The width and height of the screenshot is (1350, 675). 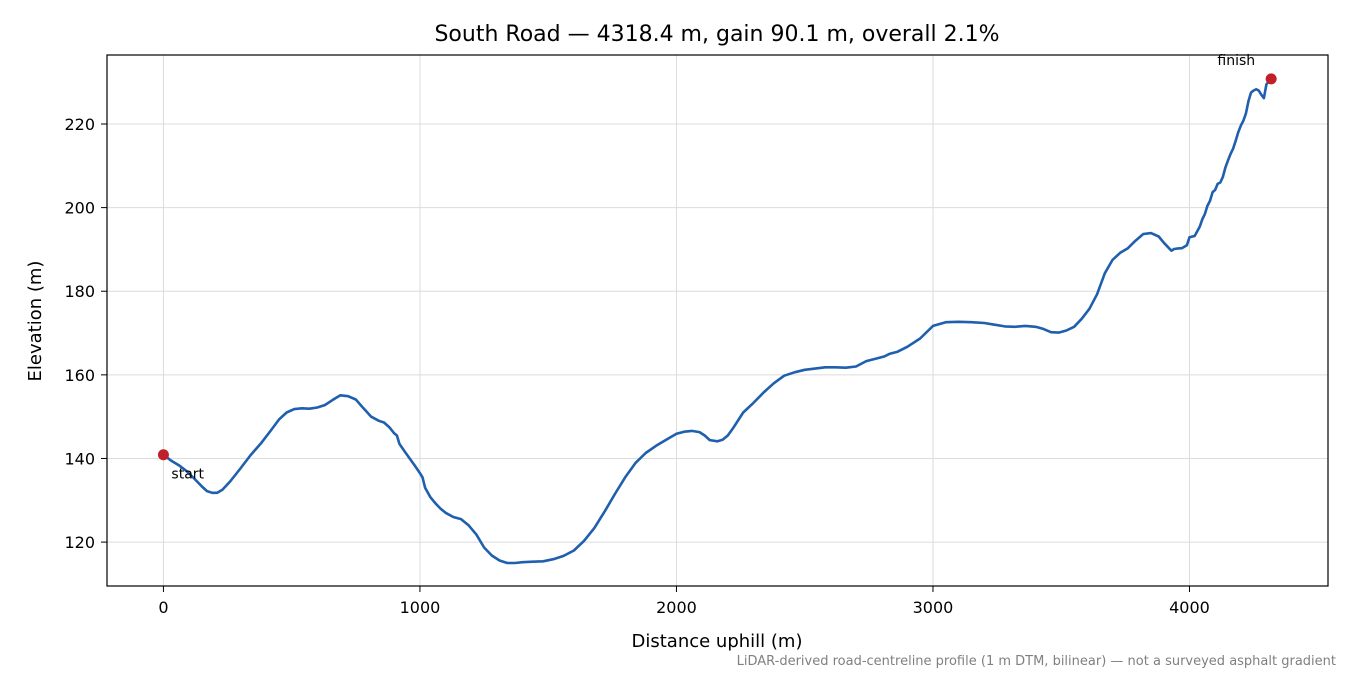 I want to click on y-axis-ticks: 120 140 160 180 200 220, so click(x=85, y=333).